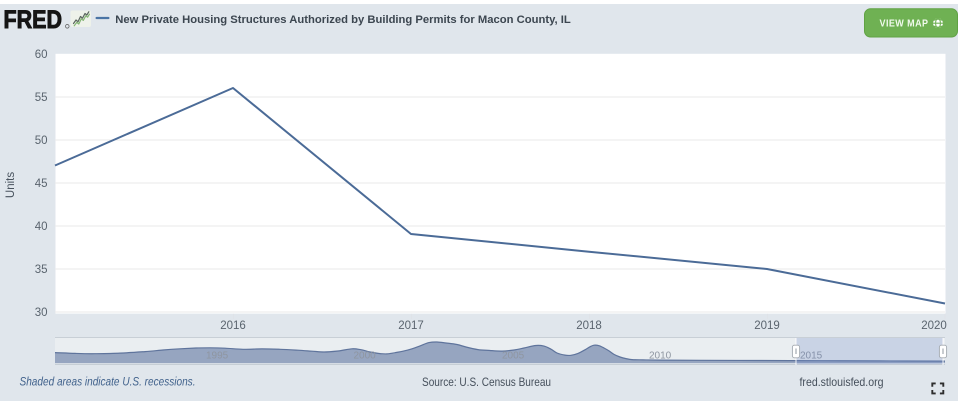 The image size is (958, 407). What do you see at coordinates (934, 326) in the screenshot?
I see `svg-text: 2020` at bounding box center [934, 326].